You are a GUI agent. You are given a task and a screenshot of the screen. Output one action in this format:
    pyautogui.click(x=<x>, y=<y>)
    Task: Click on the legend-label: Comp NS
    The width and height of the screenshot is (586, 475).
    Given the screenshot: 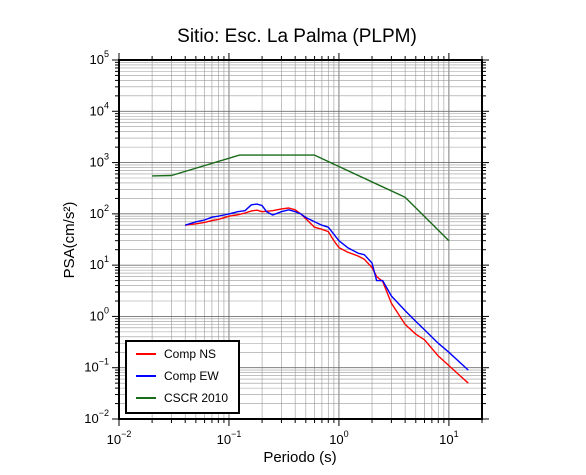 What is the action you would take?
    pyautogui.click(x=190, y=354)
    